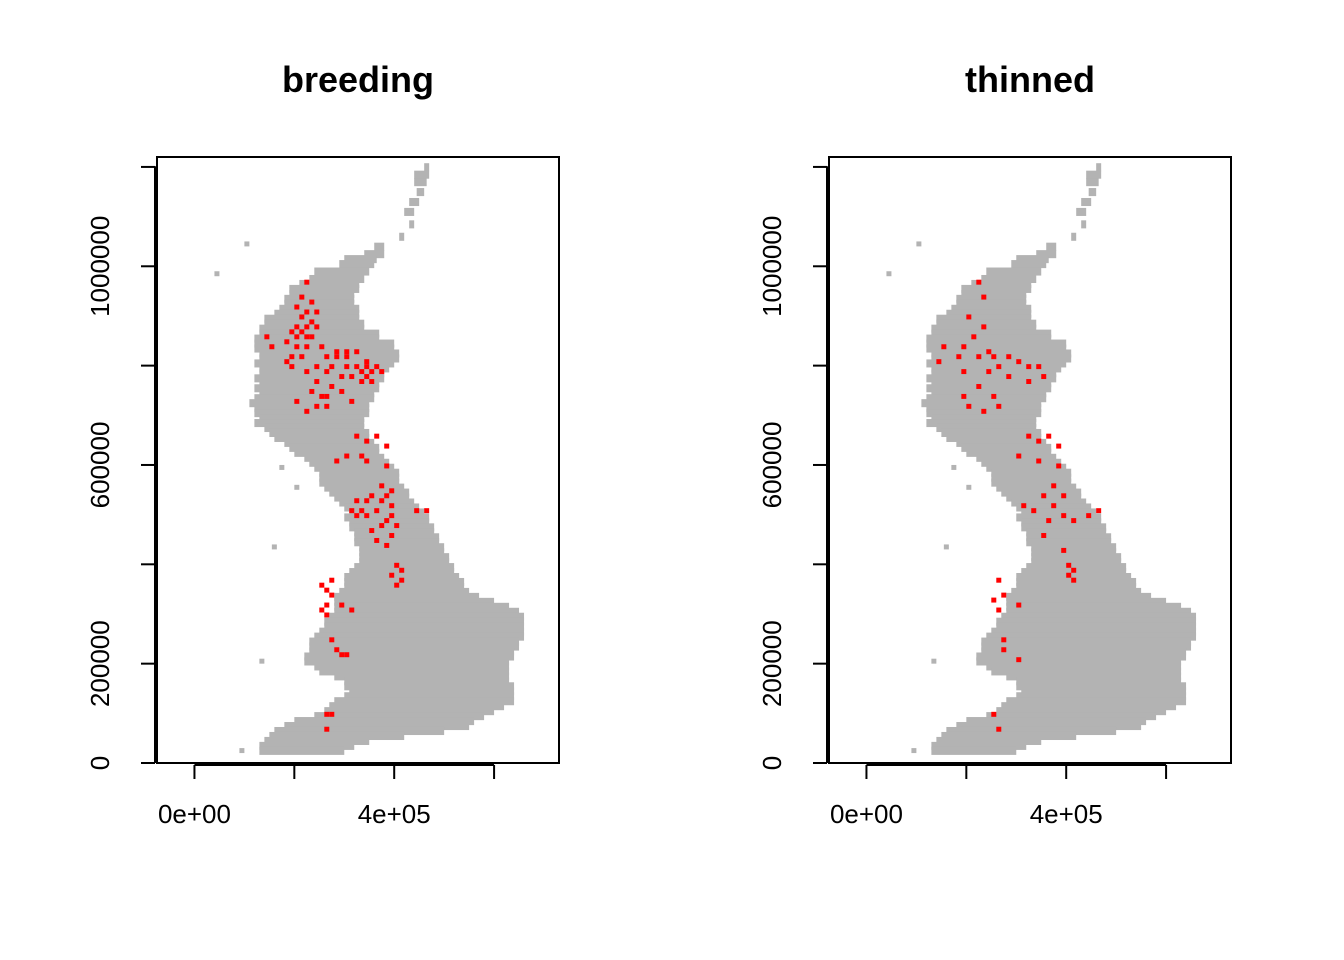 Image resolution: width=1344 pixels, height=960 pixels. What do you see at coordinates (100, 266) in the screenshot?
I see `y-tick-label: 1000000` at bounding box center [100, 266].